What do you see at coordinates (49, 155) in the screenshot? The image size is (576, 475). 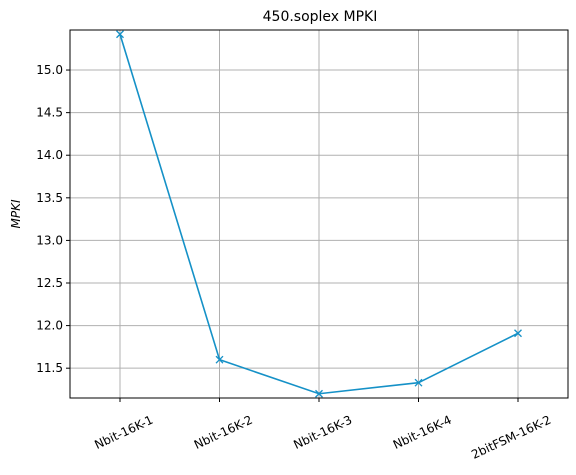 I see `y-tick-label: 14.0` at bounding box center [49, 155].